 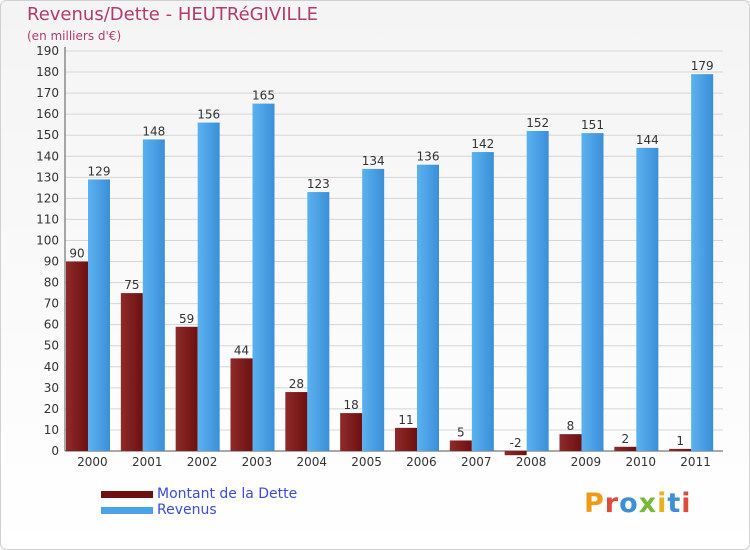 I want to click on y-tick-label: 100, so click(x=47, y=240).